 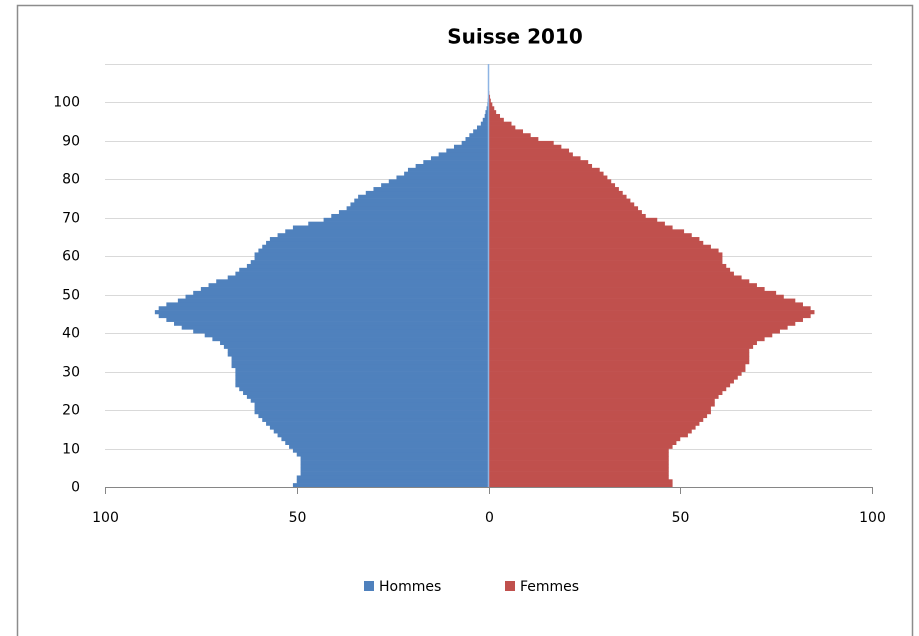 I want to click on y-tick-label: 40, so click(x=71, y=334).